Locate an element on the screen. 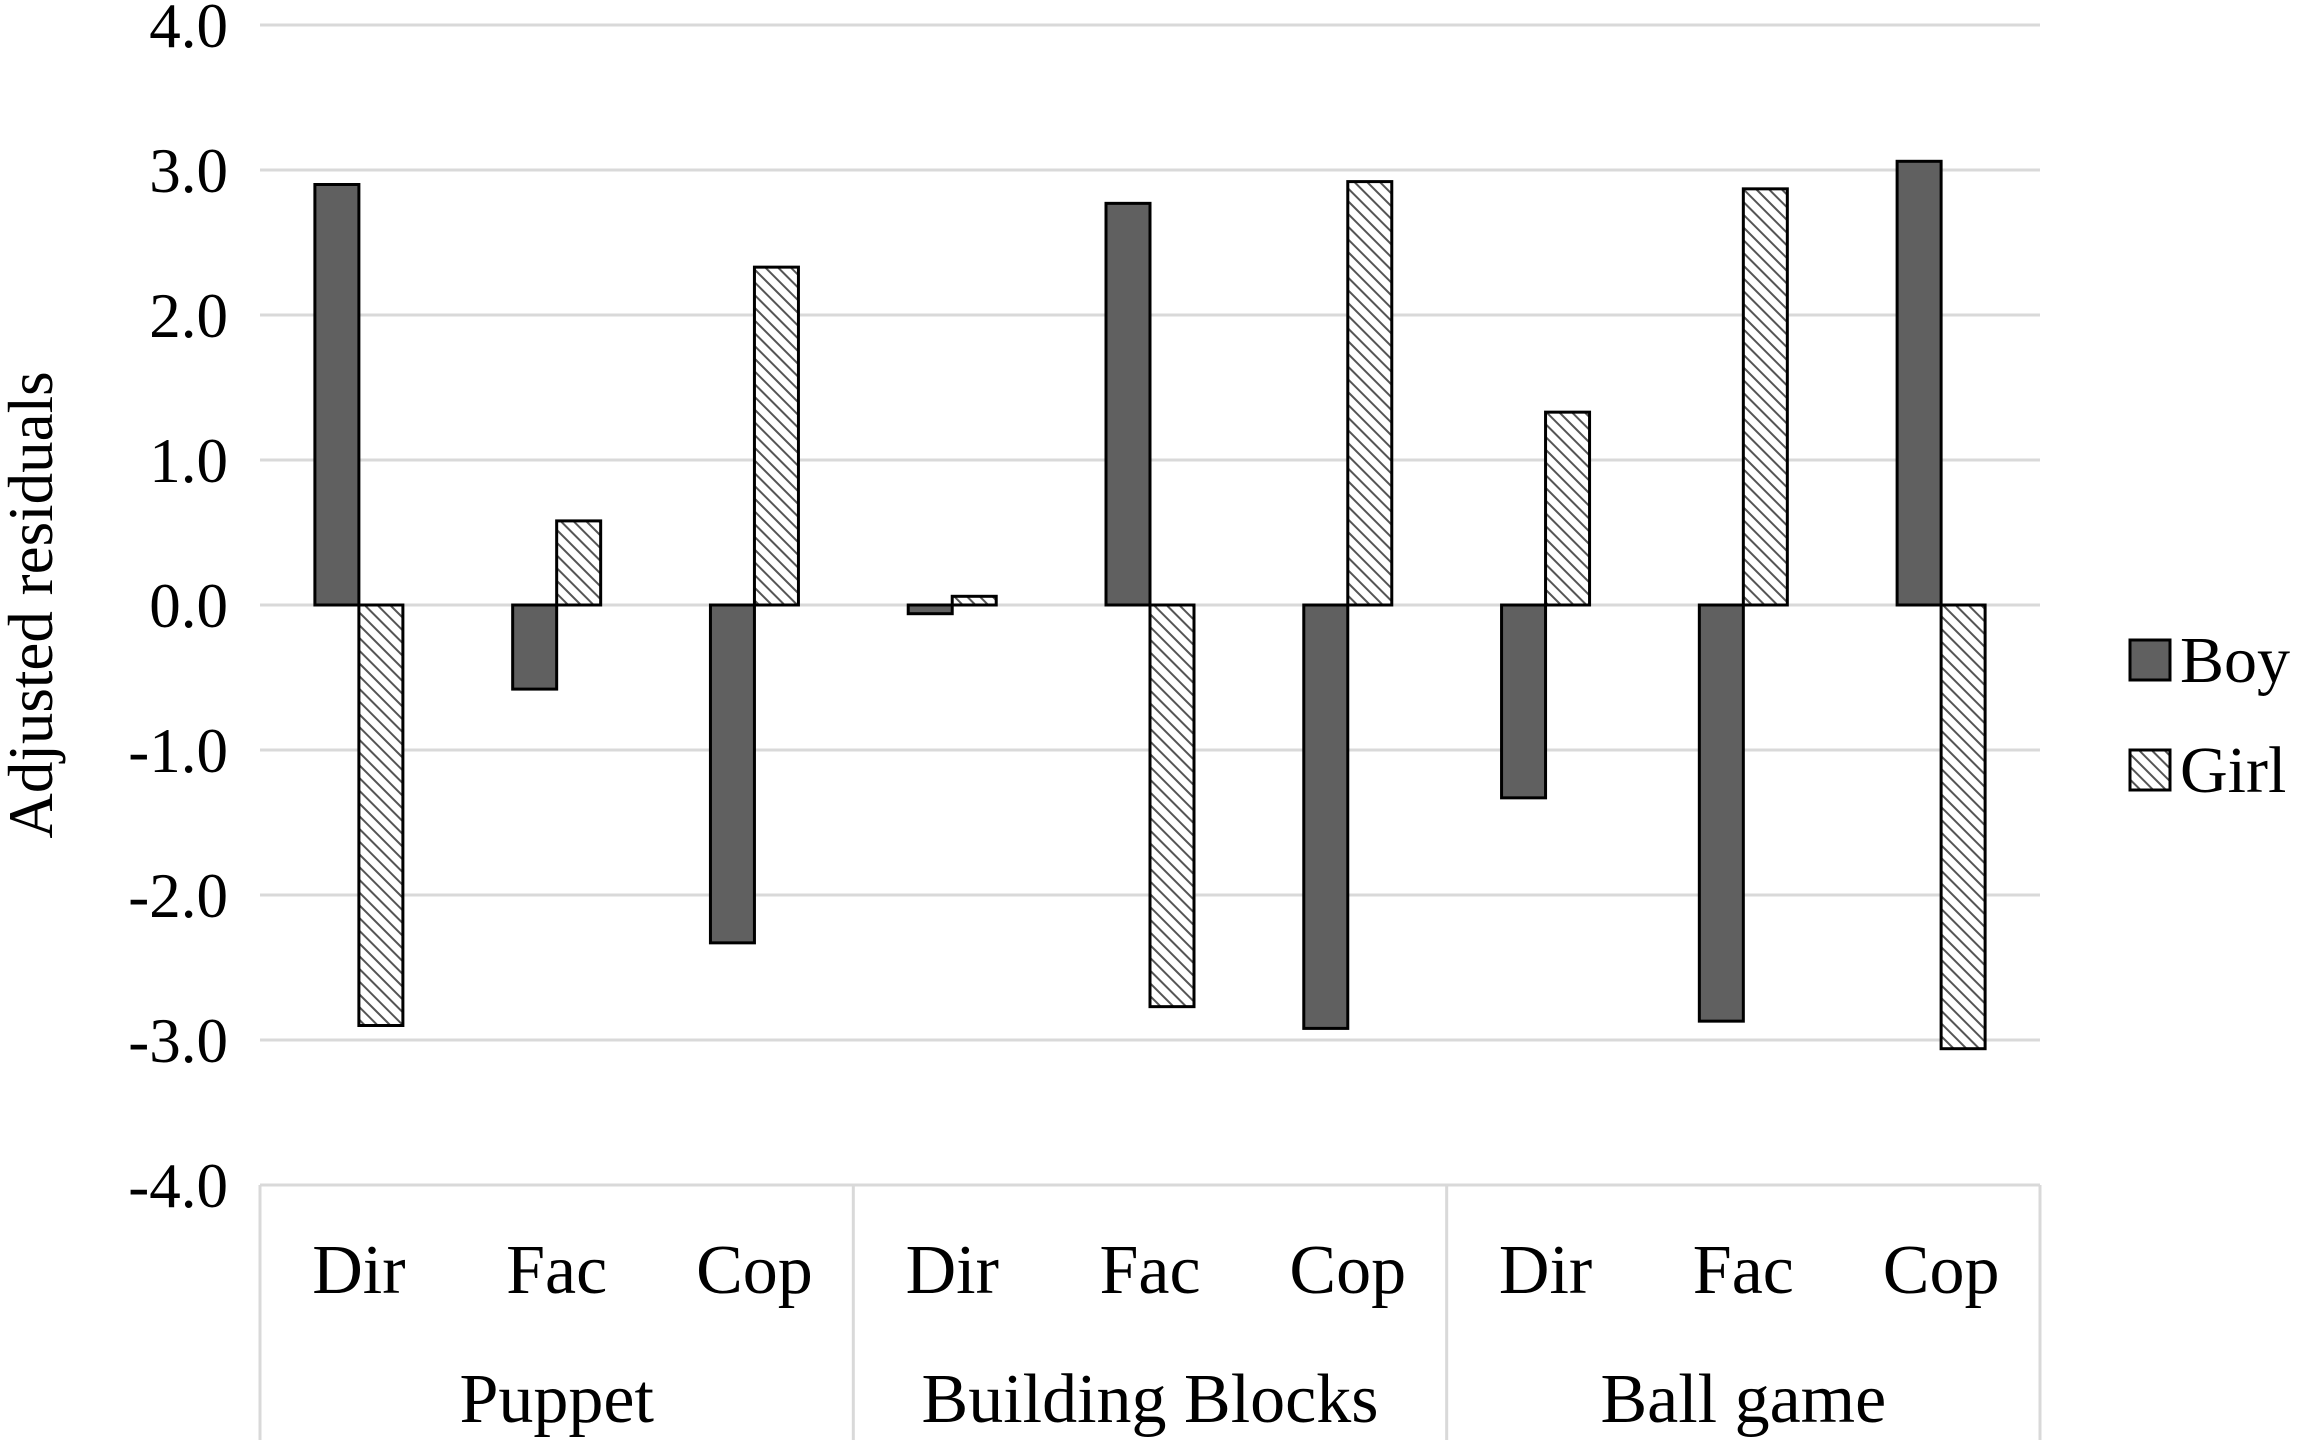 This screenshot has height=1440, width=2300. y-tick-label: 3.0 is located at coordinates (188, 171).